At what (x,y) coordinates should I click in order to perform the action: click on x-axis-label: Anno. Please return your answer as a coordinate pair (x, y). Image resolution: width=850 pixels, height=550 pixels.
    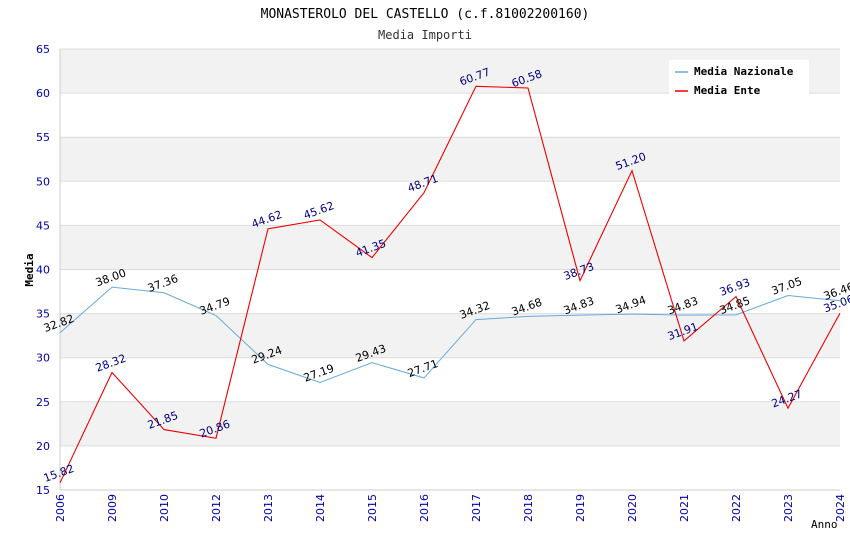
    Looking at the image, I should click on (824, 524).